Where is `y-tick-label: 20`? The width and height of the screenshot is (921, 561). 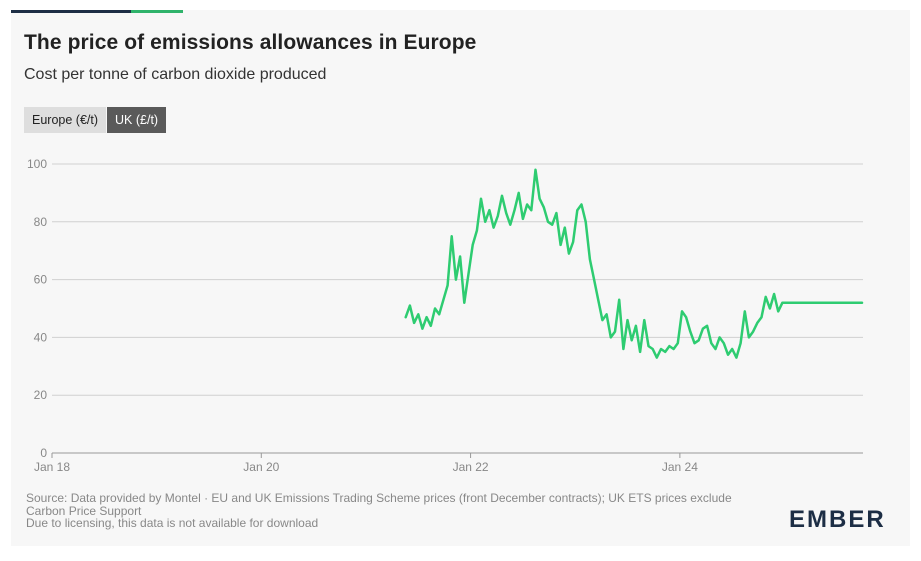 y-tick-label: 20 is located at coordinates (41, 395).